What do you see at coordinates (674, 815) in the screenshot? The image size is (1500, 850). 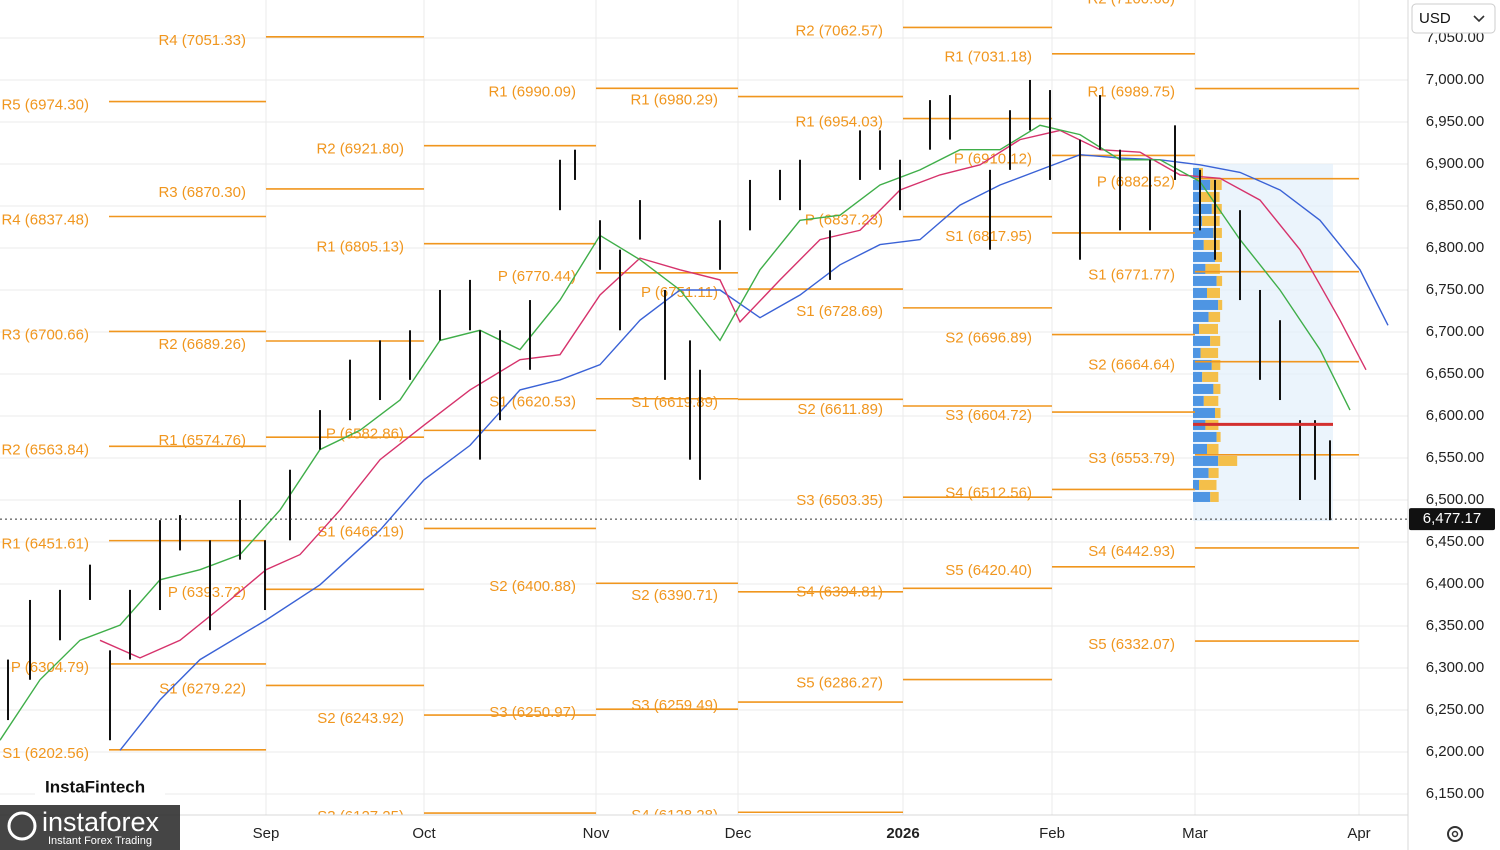 I see `pivot-label: S4 (6128.28)` at bounding box center [674, 815].